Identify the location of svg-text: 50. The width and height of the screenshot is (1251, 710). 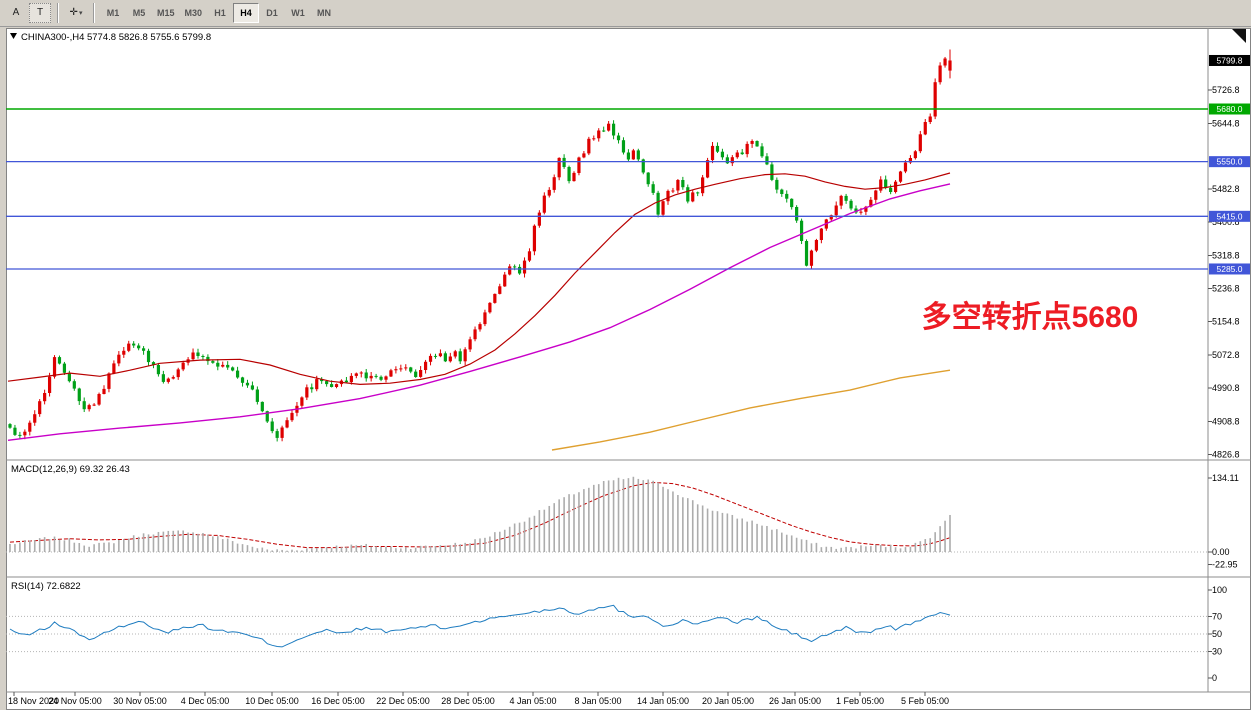
(1217, 634).